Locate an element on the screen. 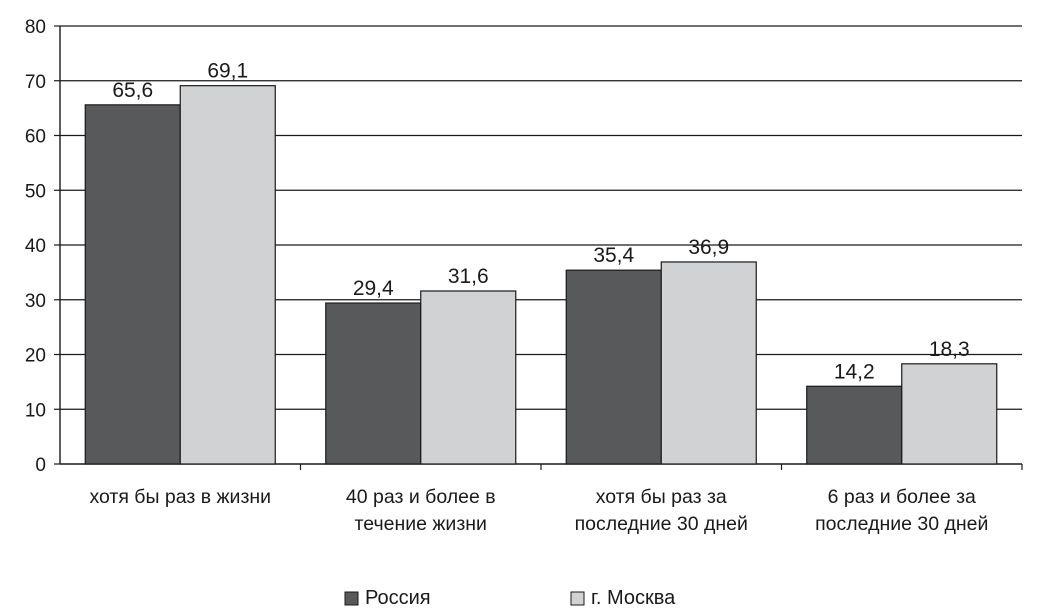  data-label: 14,2 is located at coordinates (854, 371).